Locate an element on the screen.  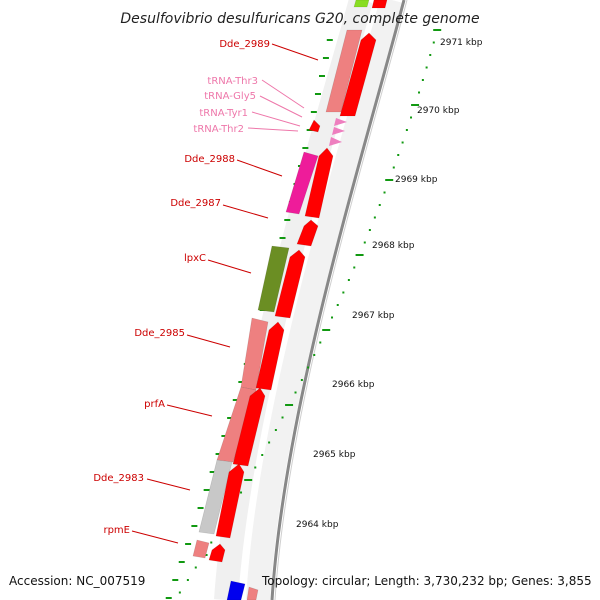
scale-label: 2970 kbp is located at coordinates (438, 111).